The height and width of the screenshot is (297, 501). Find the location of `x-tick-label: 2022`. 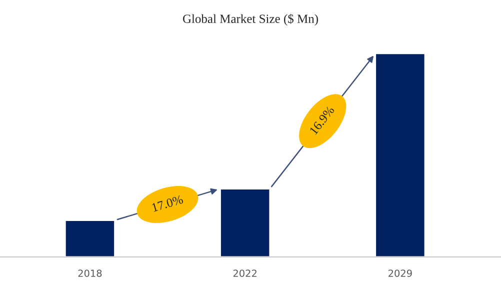

x-tick-label: 2022 is located at coordinates (244, 273).